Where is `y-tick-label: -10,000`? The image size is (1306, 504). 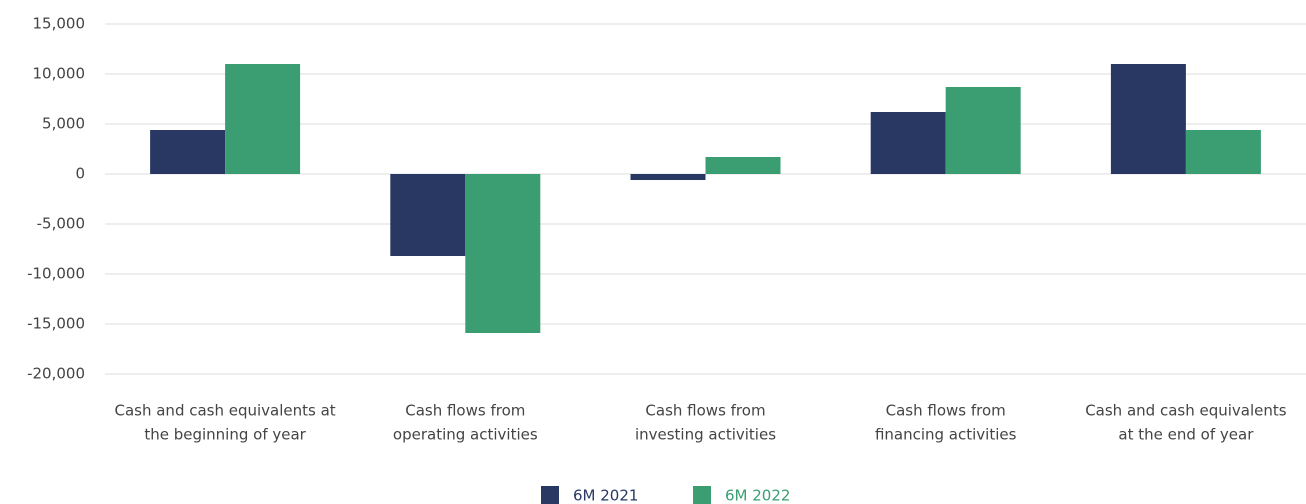 y-tick-label: -10,000 is located at coordinates (56, 274).